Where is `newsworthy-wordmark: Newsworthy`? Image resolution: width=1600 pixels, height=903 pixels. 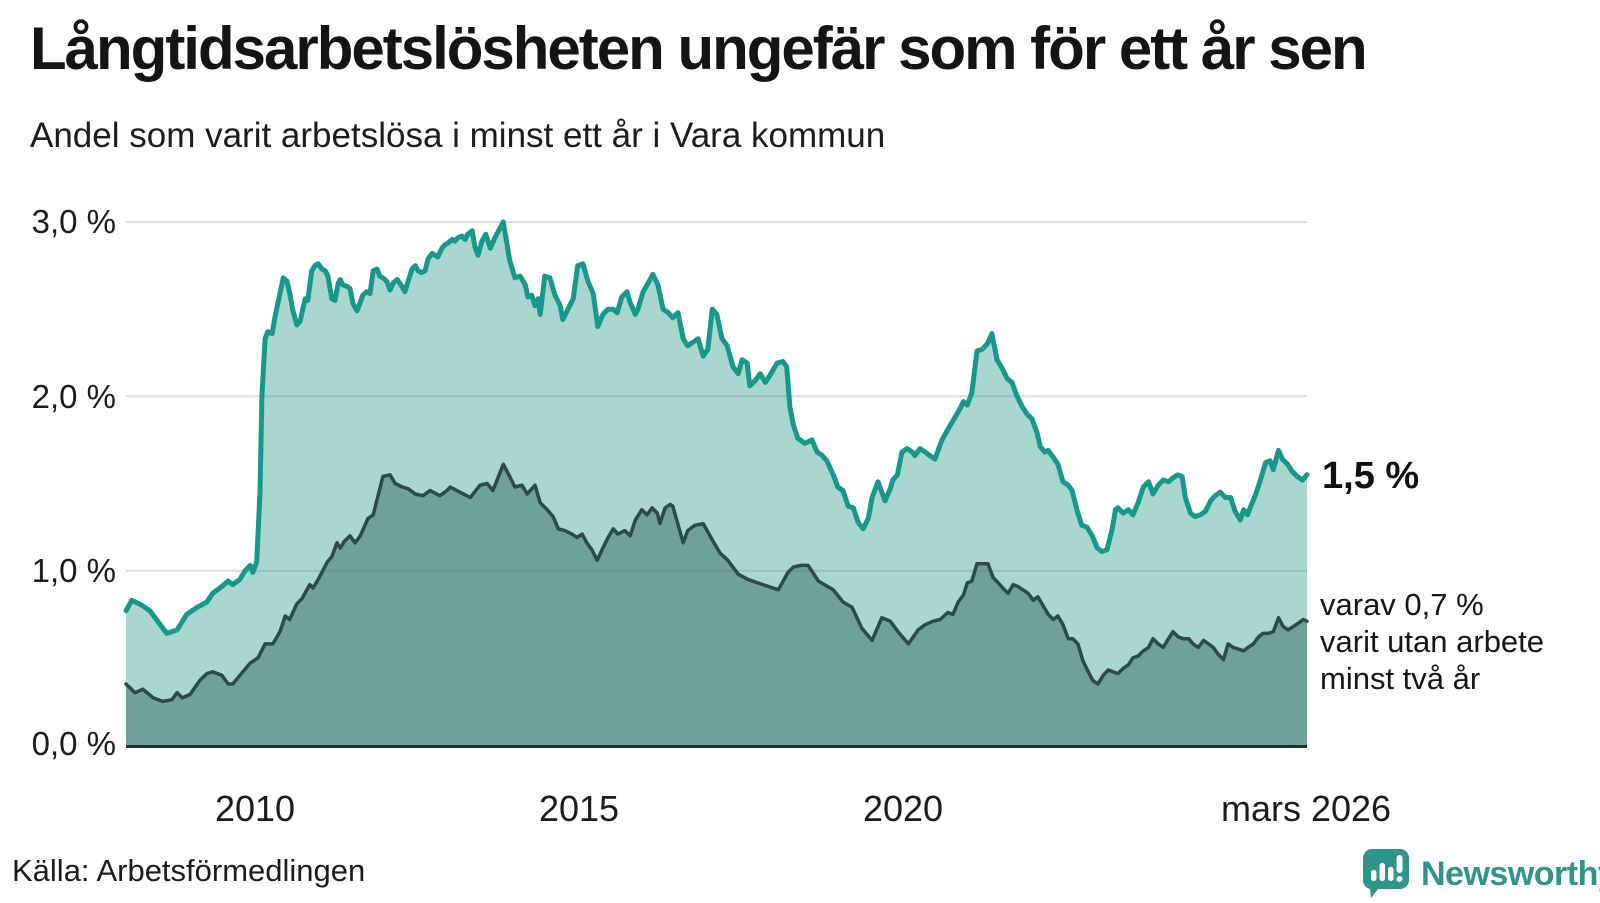
newsworthy-wordmark: Newsworthy is located at coordinates (1510, 873).